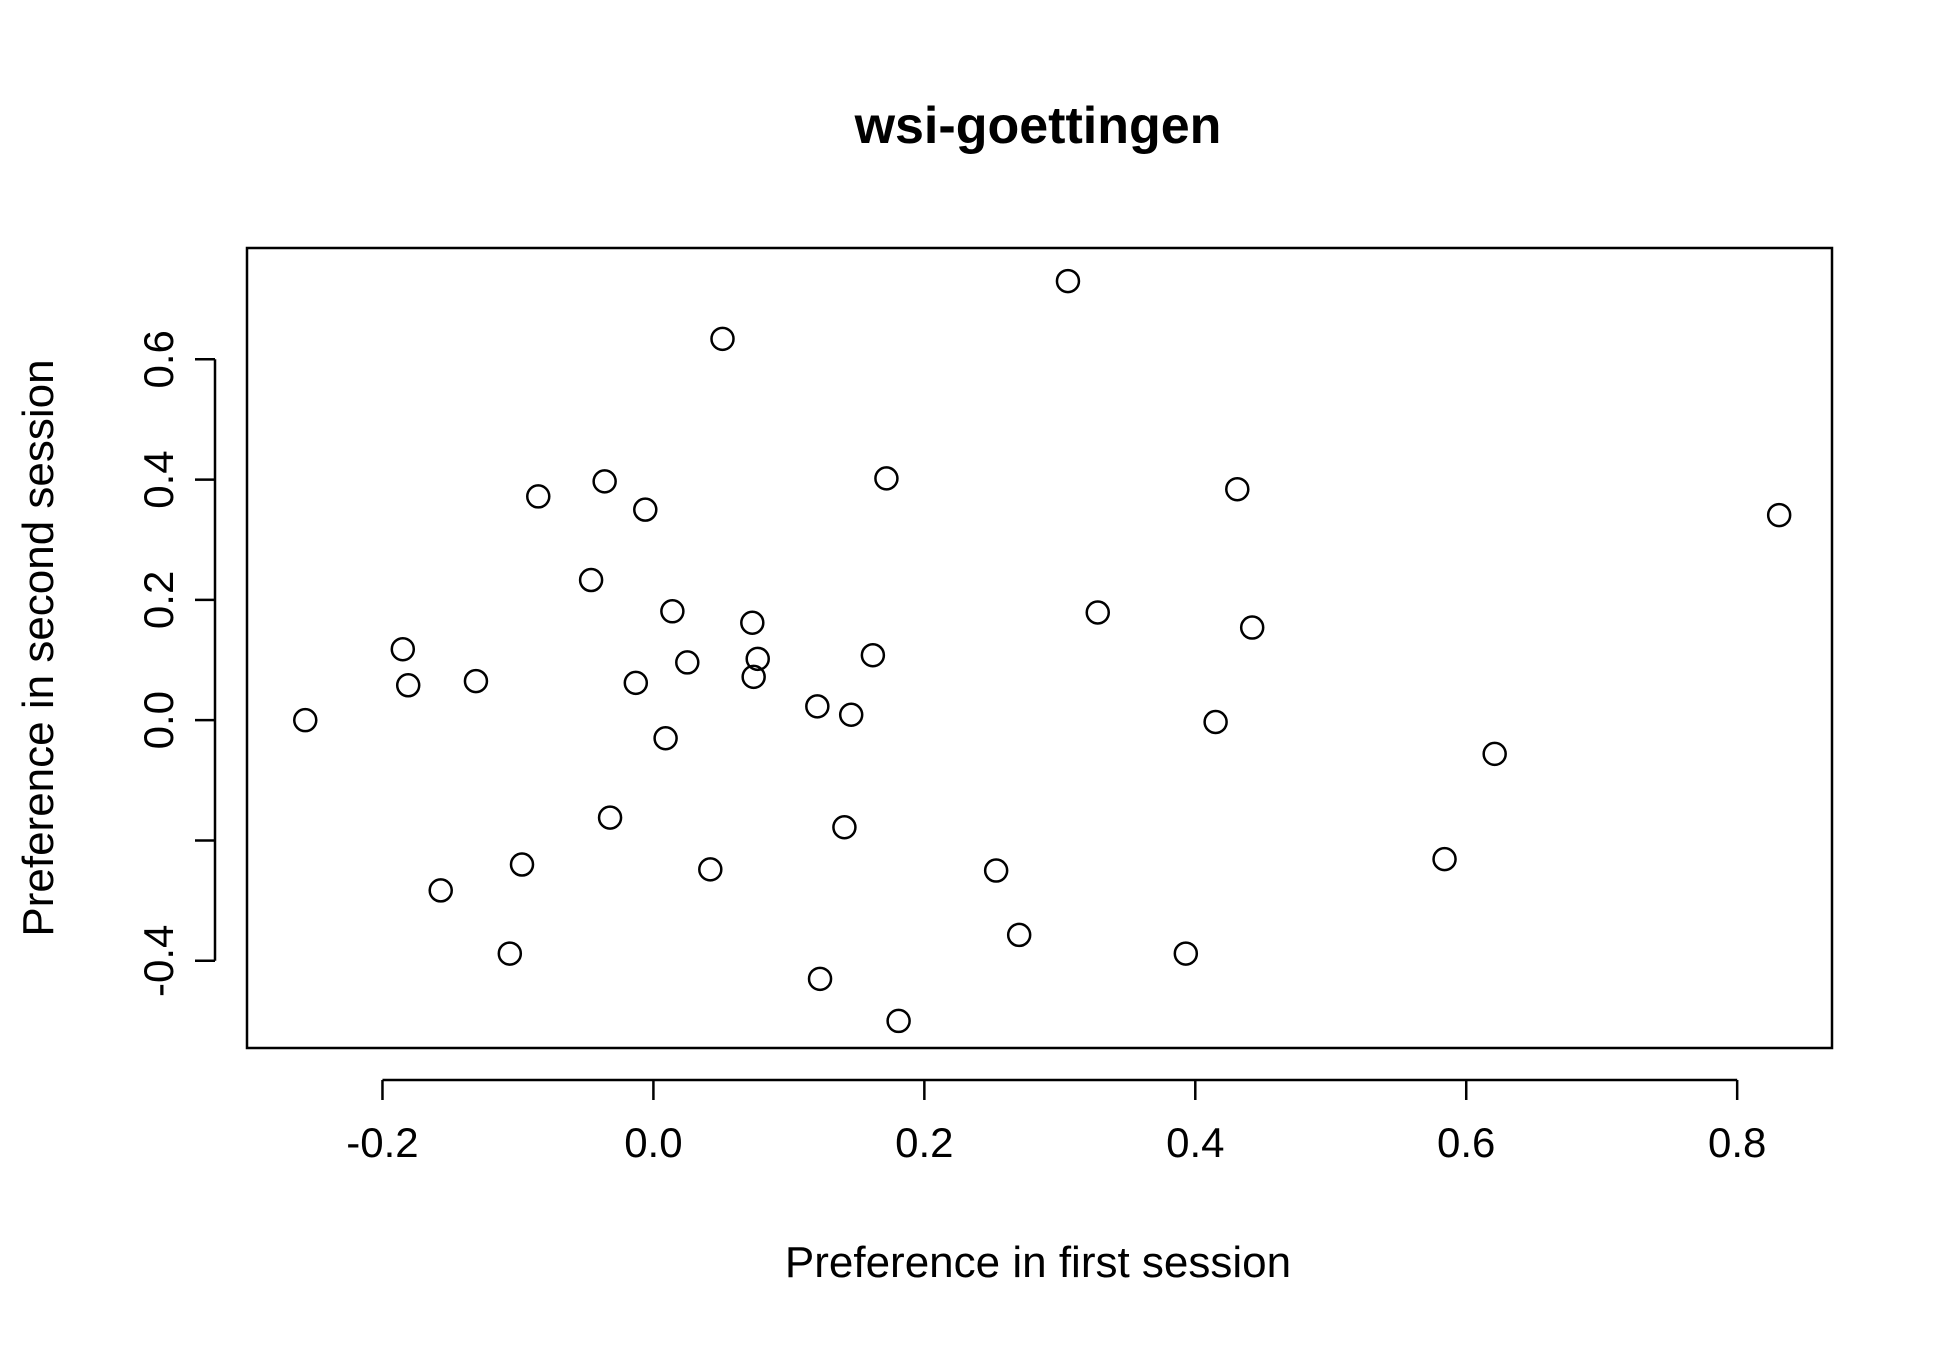 Image resolution: width=1950 pixels, height=1350 pixels. What do you see at coordinates (158, 359) in the screenshot?
I see `y-tick-label: 0.6` at bounding box center [158, 359].